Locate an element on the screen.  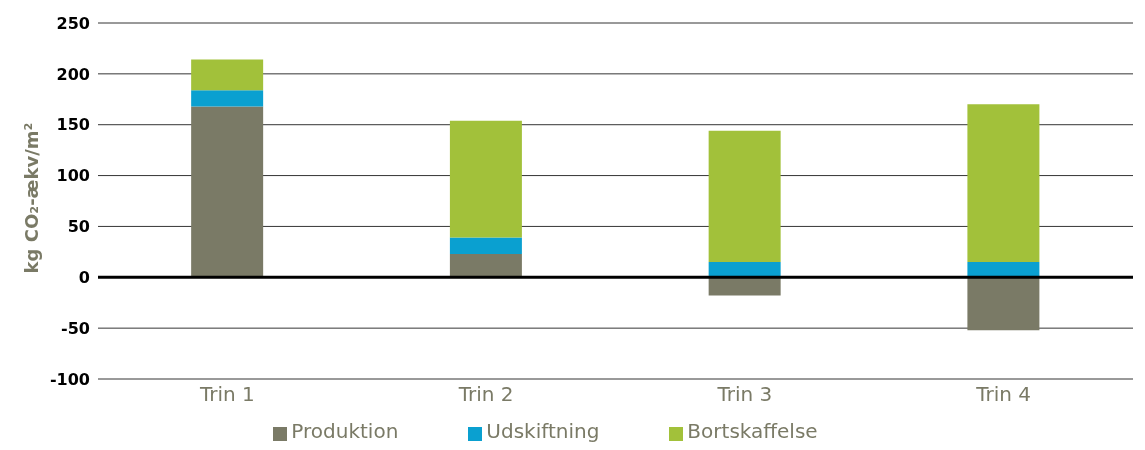
y-tick-label: -50 is located at coordinates (75, 328).